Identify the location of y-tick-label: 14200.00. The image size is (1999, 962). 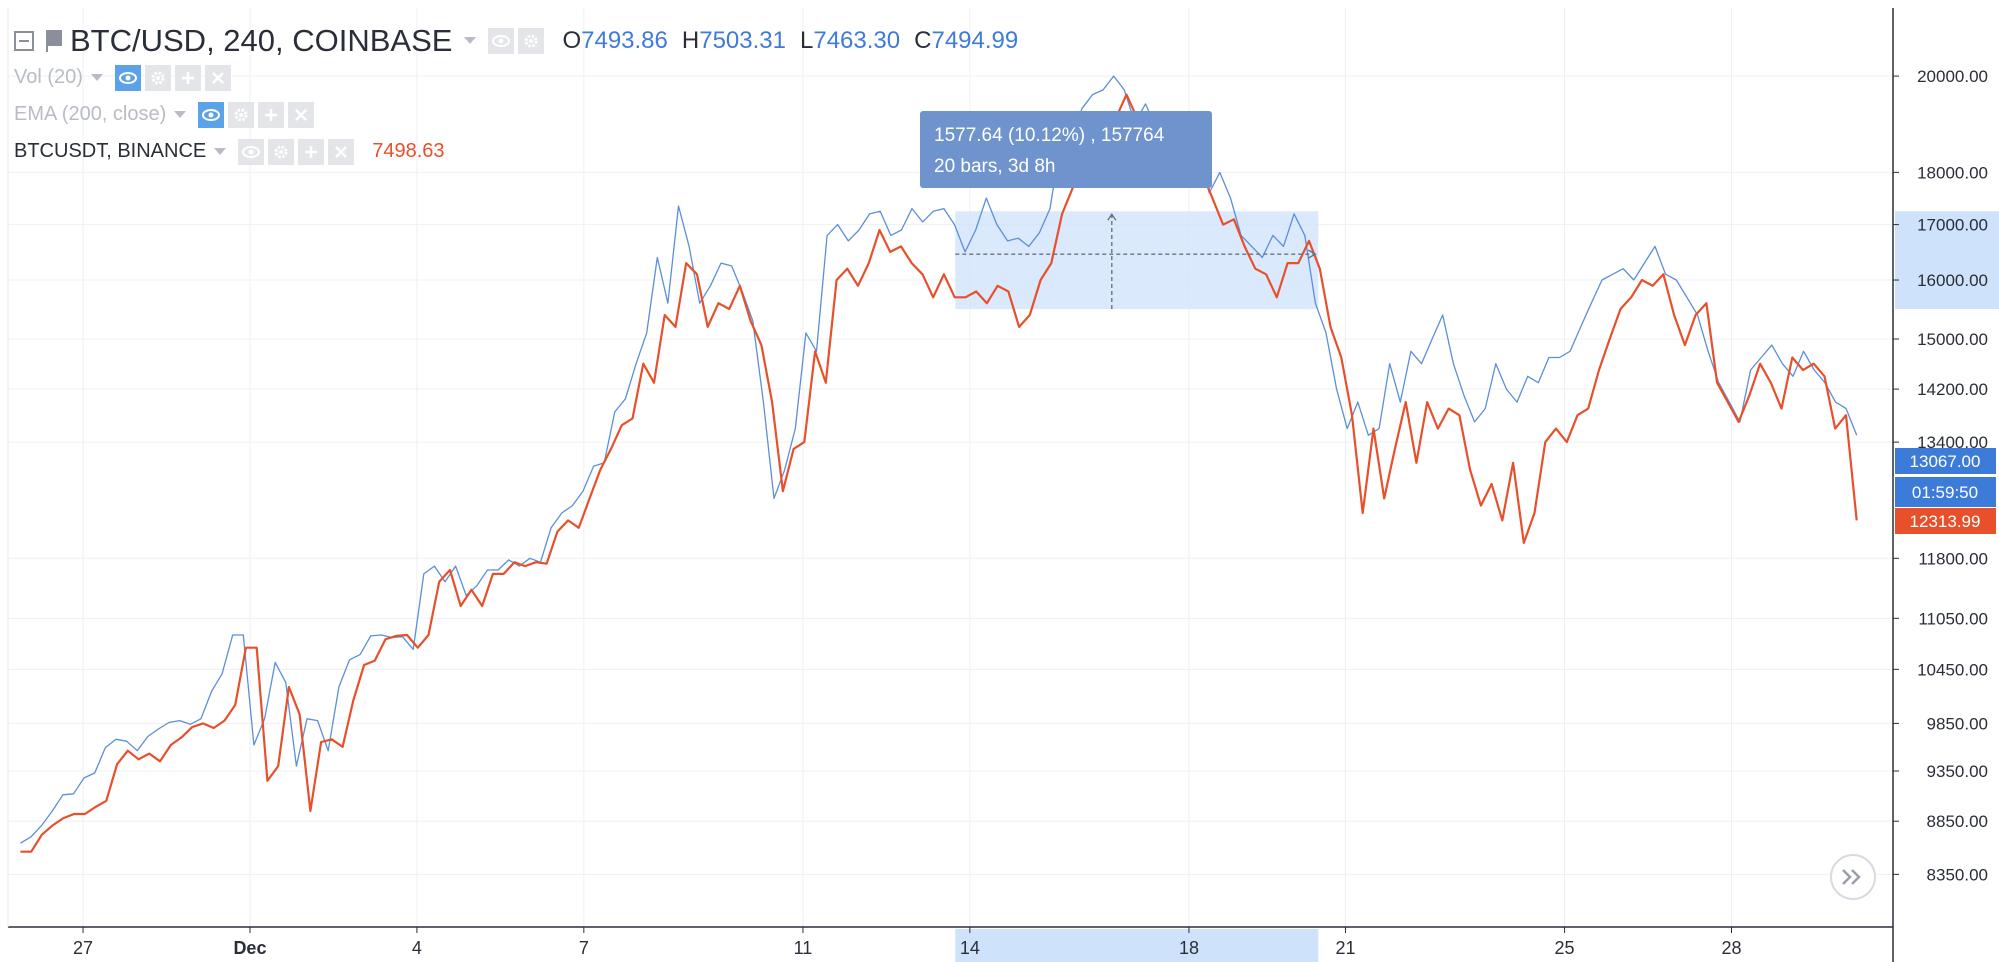
(1952, 389).